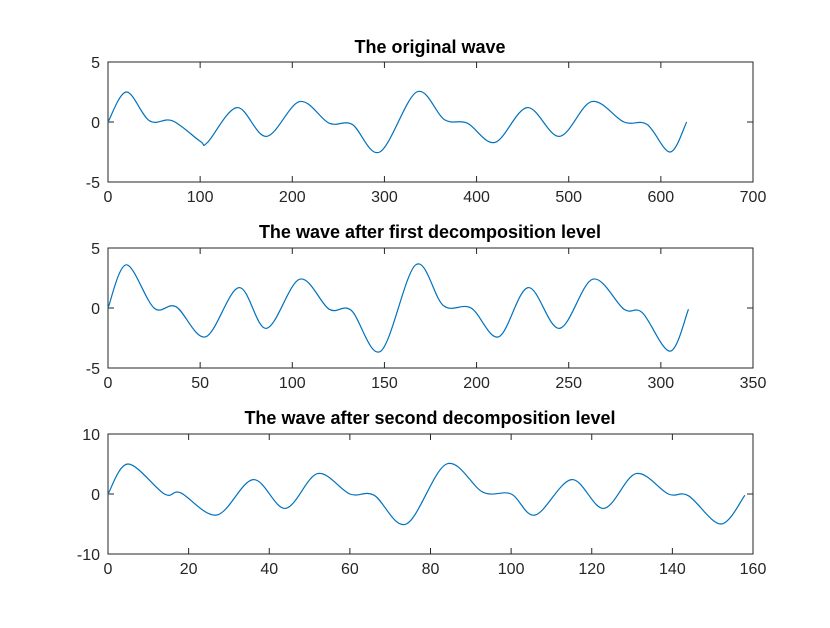 The image size is (830, 628). What do you see at coordinates (661, 197) in the screenshot?
I see `x-tick-label: 600` at bounding box center [661, 197].